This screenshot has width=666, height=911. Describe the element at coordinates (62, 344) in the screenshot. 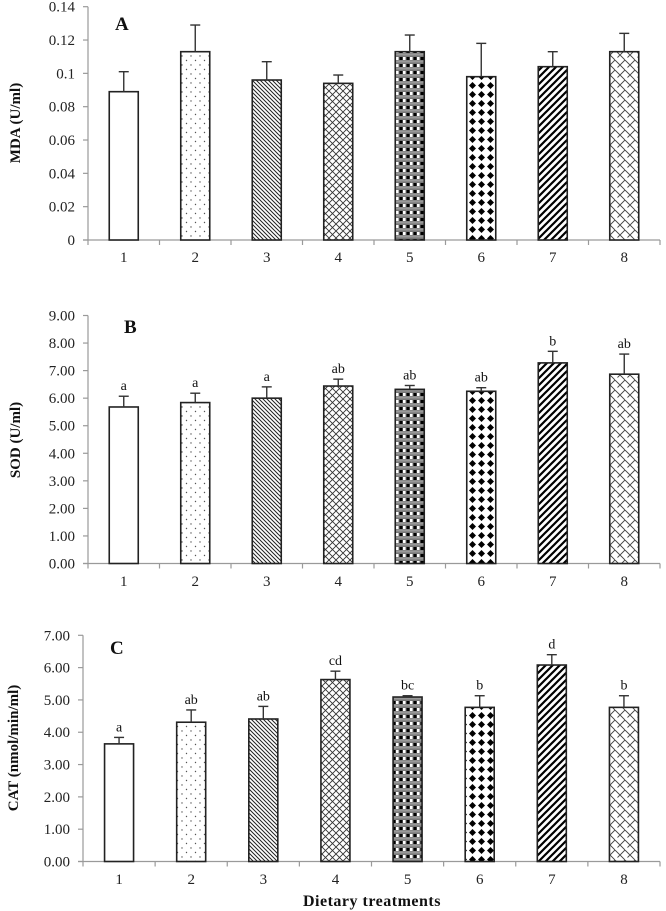

I see `y-tick-label: 8.00` at that location.